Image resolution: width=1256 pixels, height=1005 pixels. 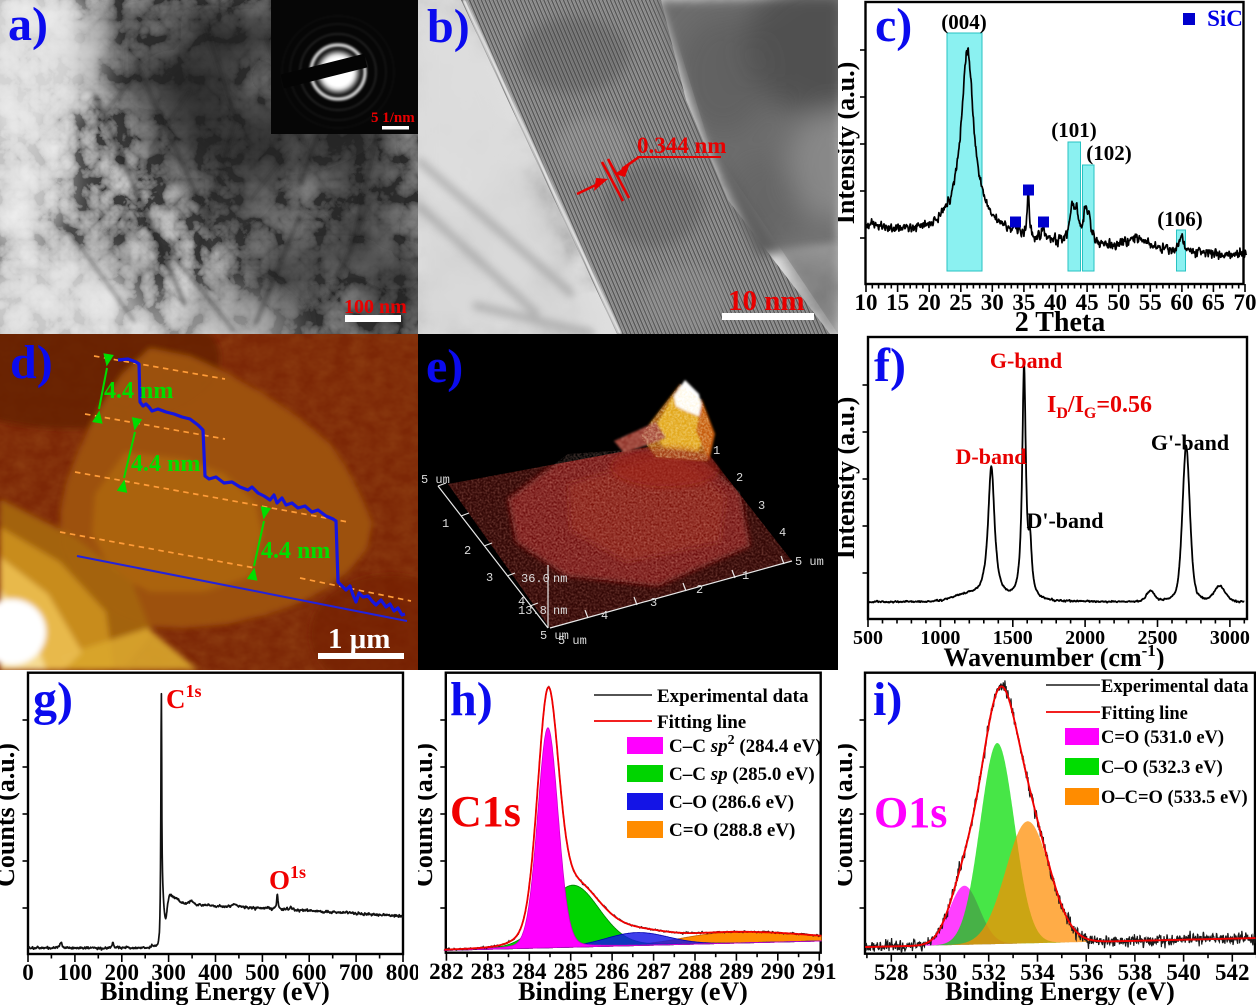 What do you see at coordinates (1023, 302) in the screenshot?
I see `svg-text: 35` at bounding box center [1023, 302].